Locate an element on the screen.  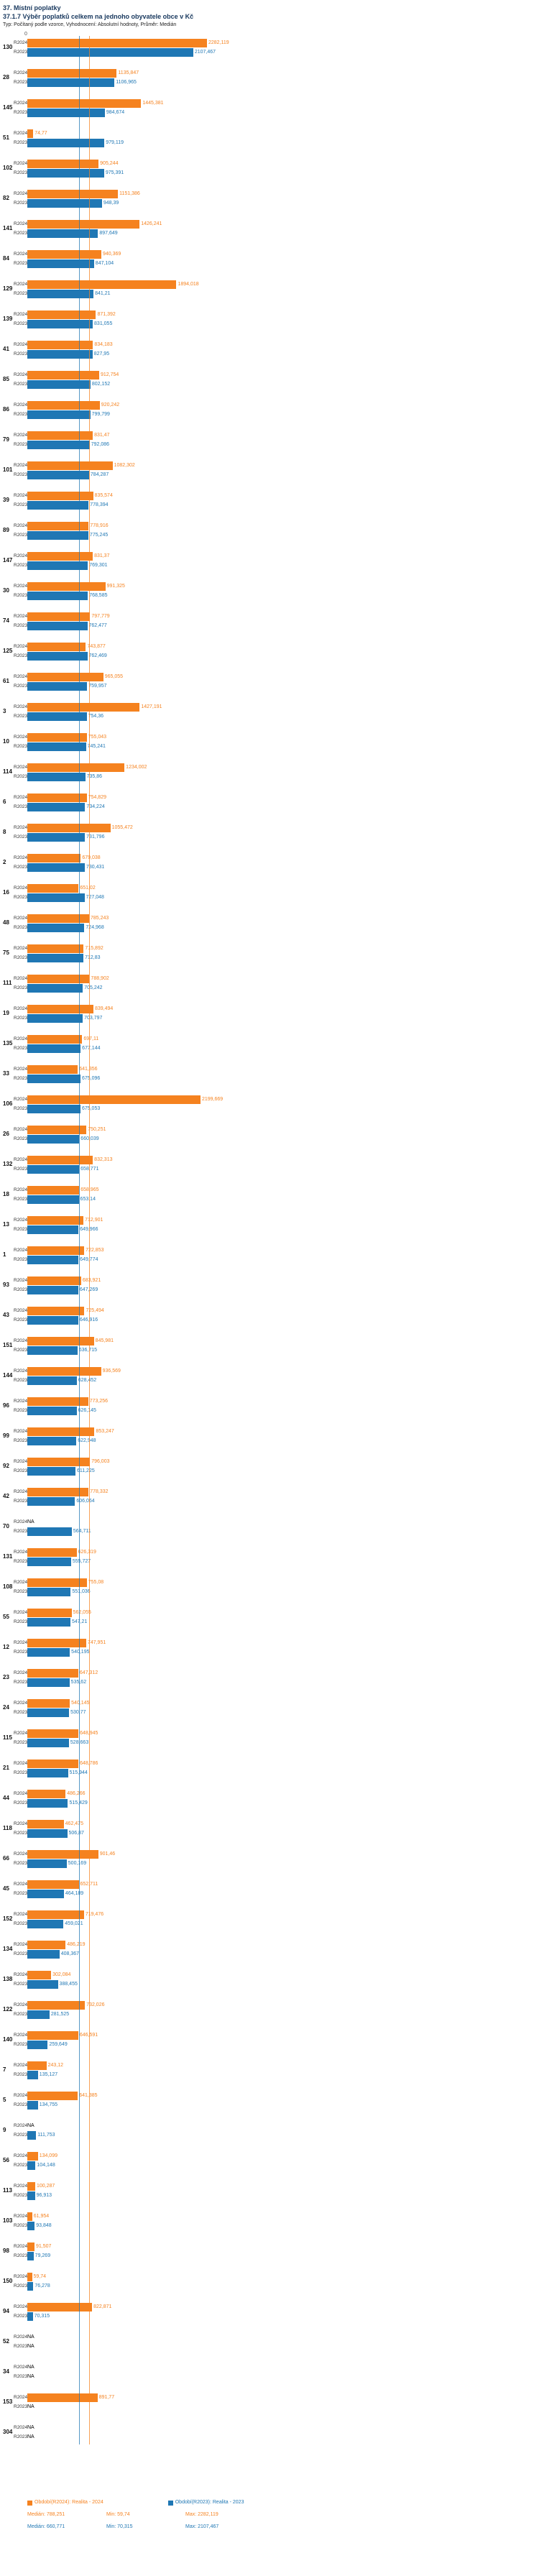
bar-value-label: 905,244 is located at coordinates (109, 163).